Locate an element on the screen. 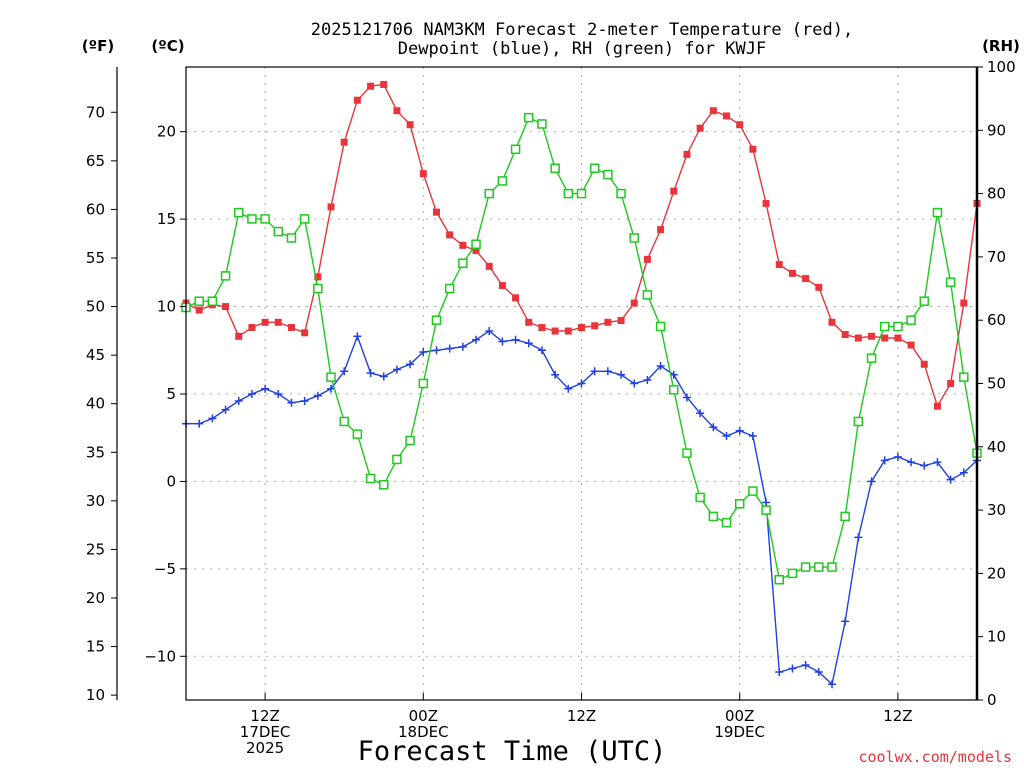 The image size is (1024, 768). fahrenheit-tick-label: 50 is located at coordinates (95, 307).